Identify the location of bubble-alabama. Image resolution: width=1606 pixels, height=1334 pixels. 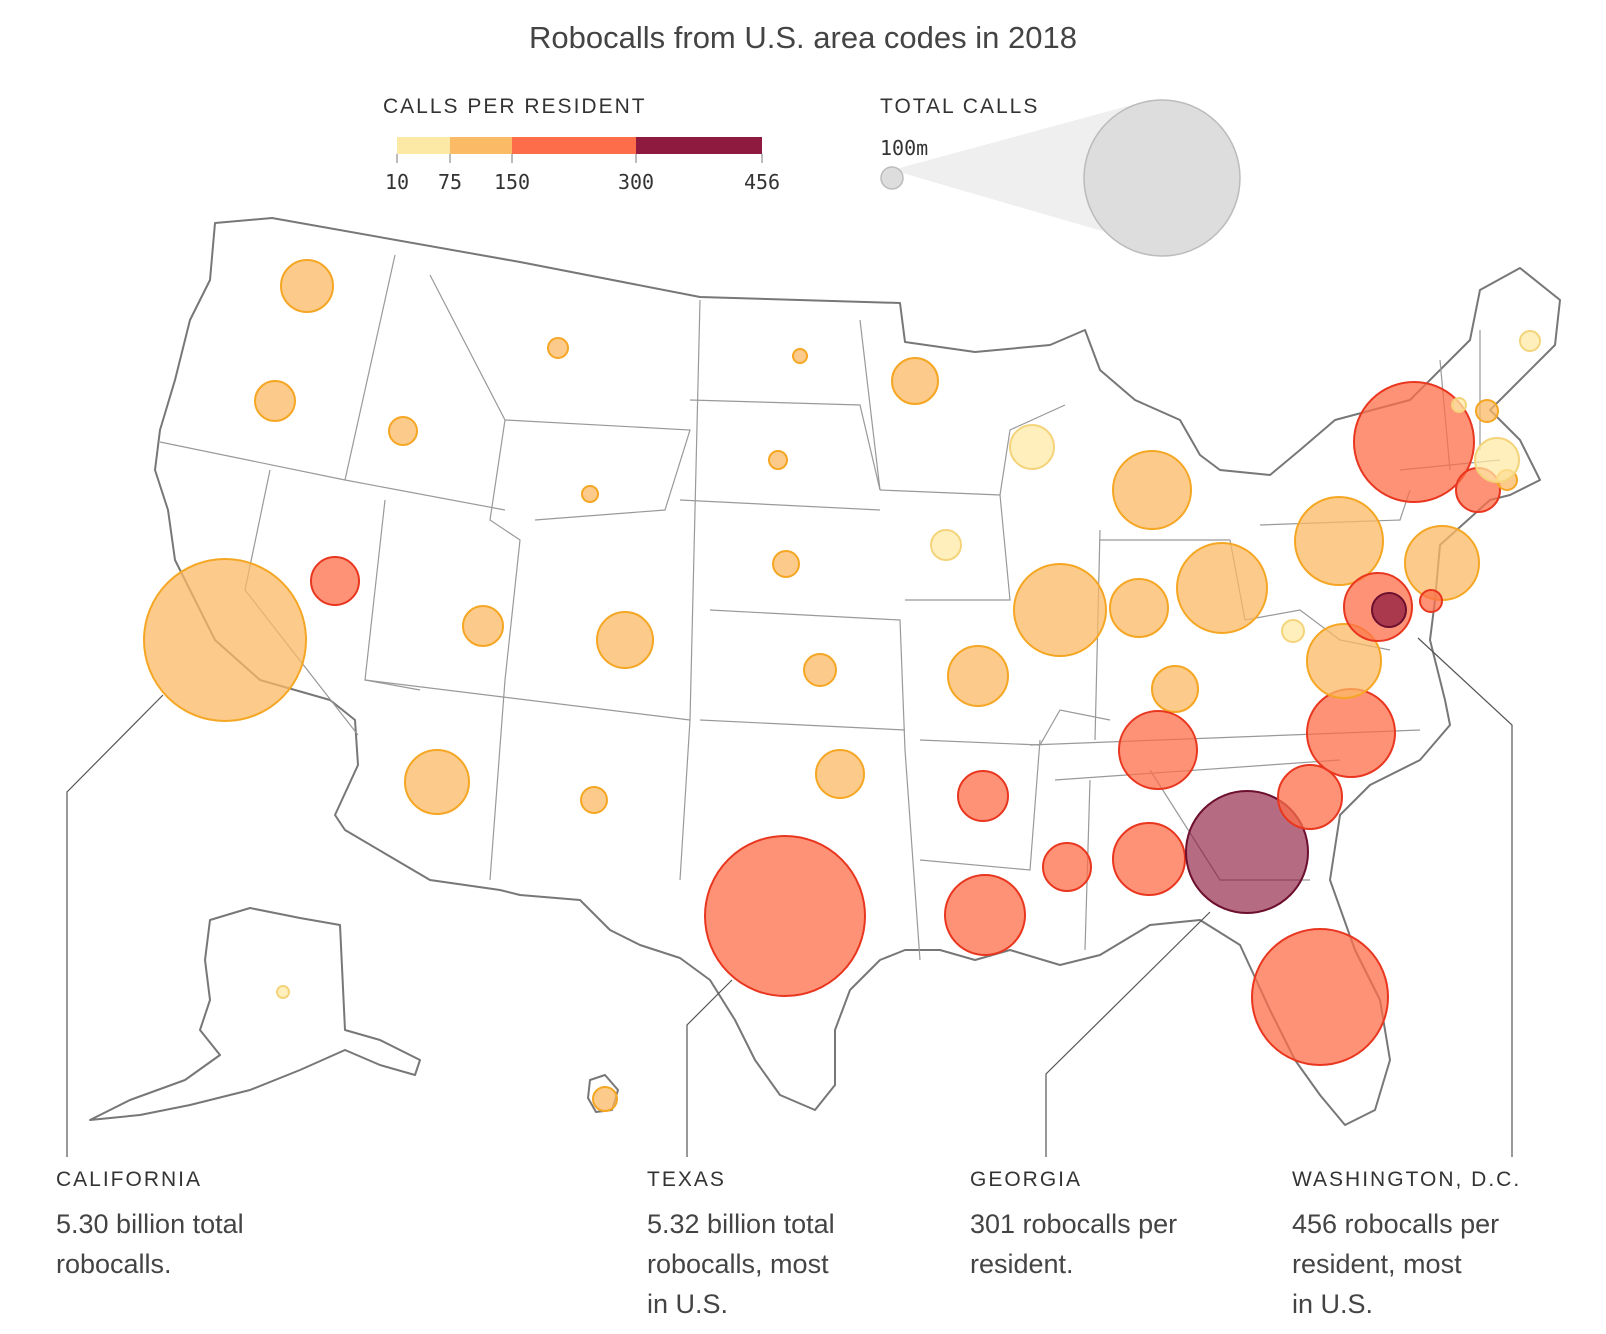
(1149, 859).